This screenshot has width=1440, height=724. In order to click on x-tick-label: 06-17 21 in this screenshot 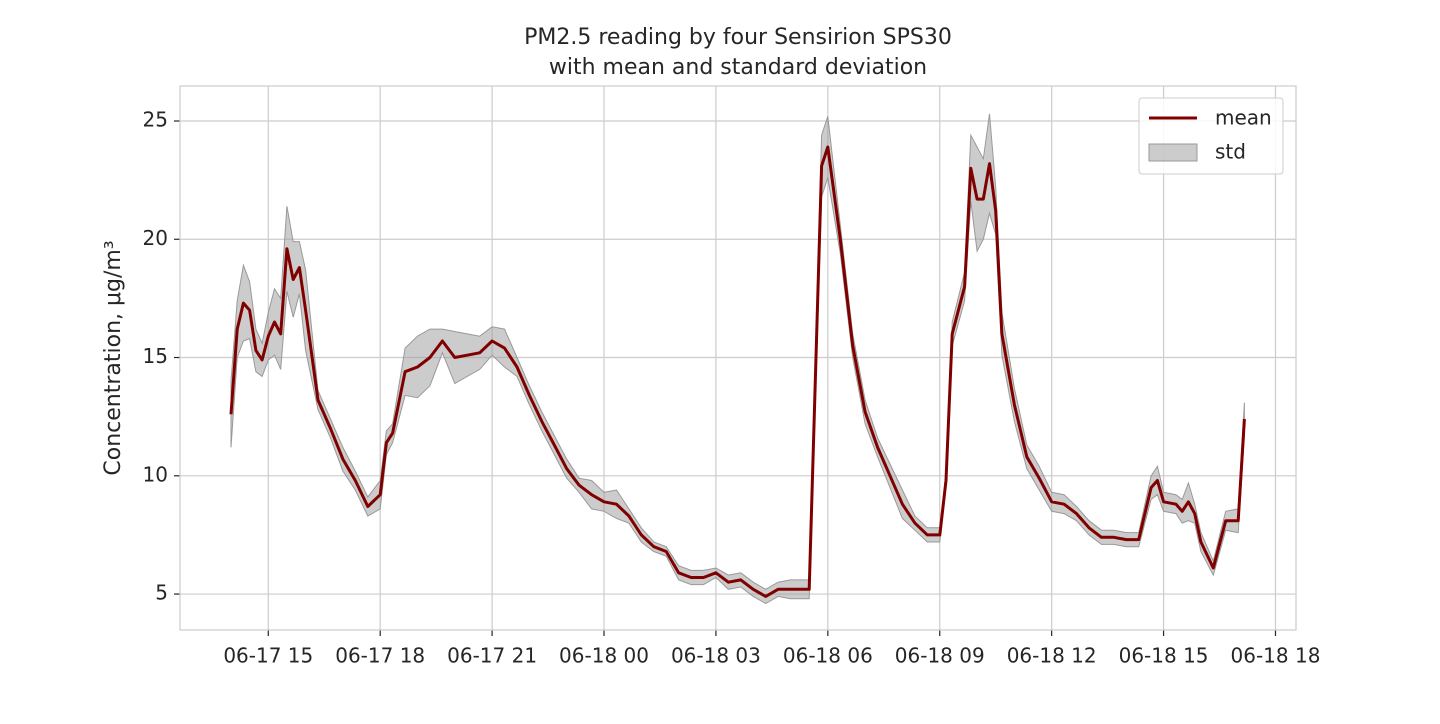, I will do `click(492, 656)`.